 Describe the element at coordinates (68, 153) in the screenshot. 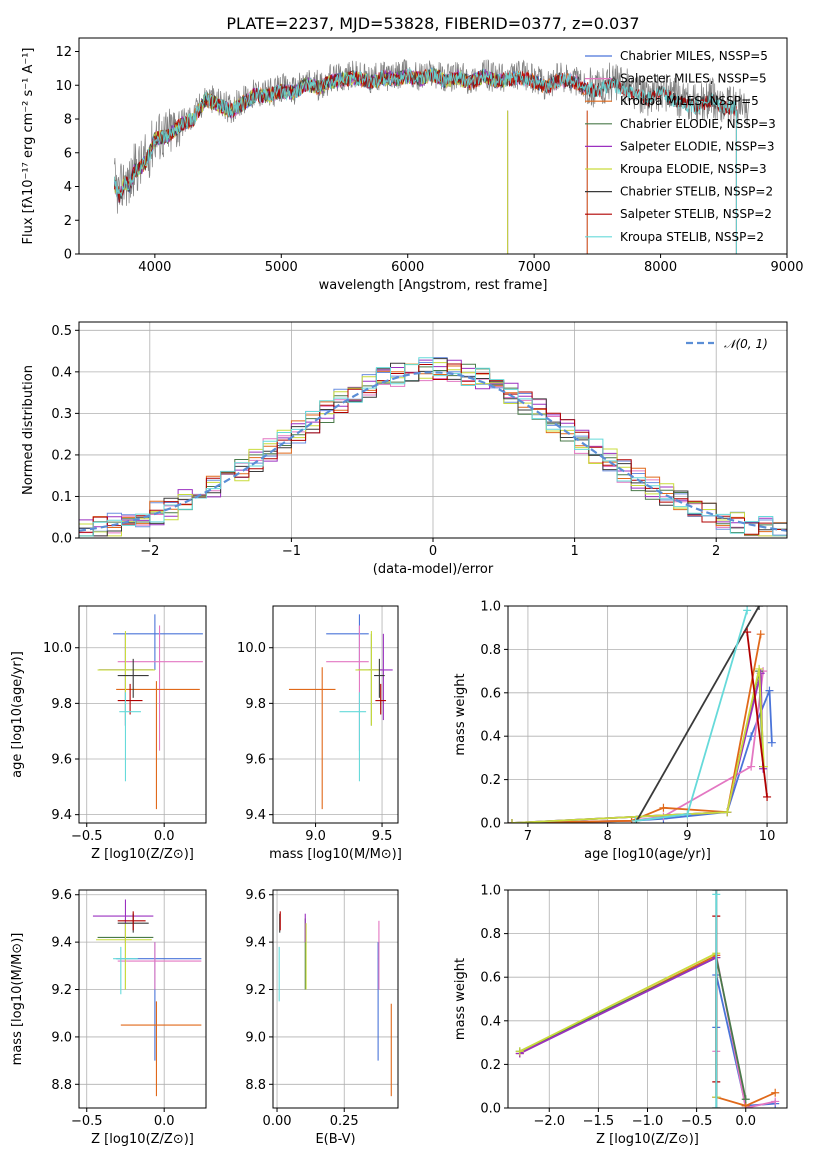

I see `y-tick-label: 6` at that location.